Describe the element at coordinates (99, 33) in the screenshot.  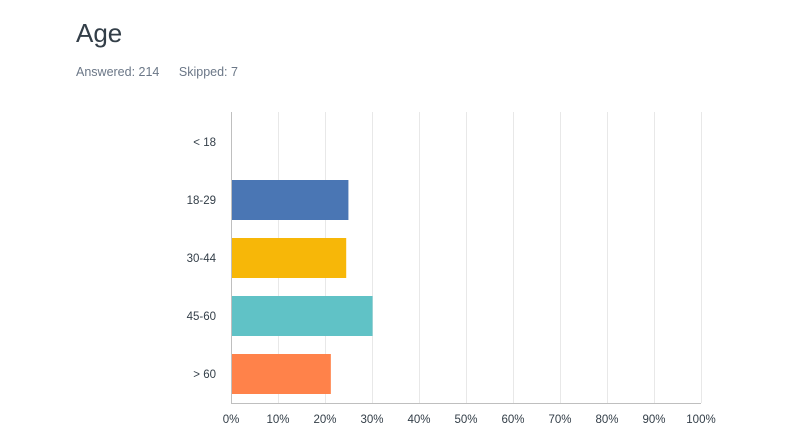
I see `question-title: Age` at that location.